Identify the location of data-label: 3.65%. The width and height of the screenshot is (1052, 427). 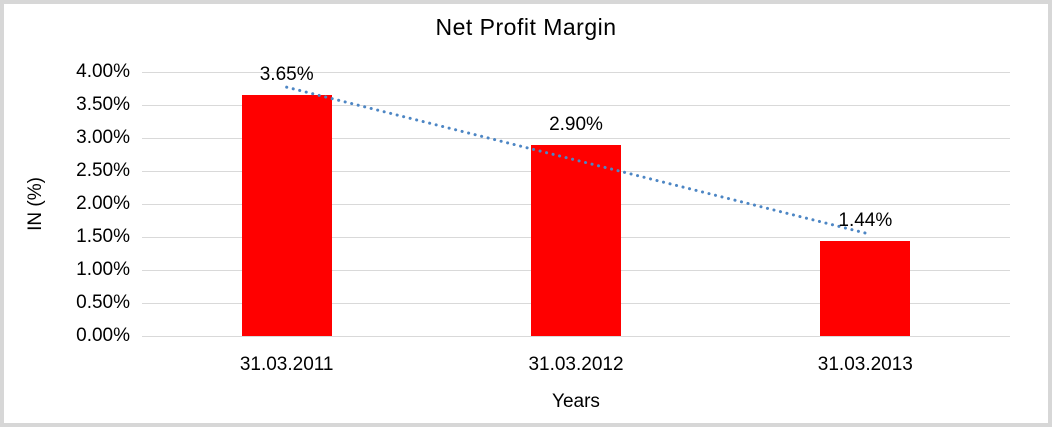
(286, 75).